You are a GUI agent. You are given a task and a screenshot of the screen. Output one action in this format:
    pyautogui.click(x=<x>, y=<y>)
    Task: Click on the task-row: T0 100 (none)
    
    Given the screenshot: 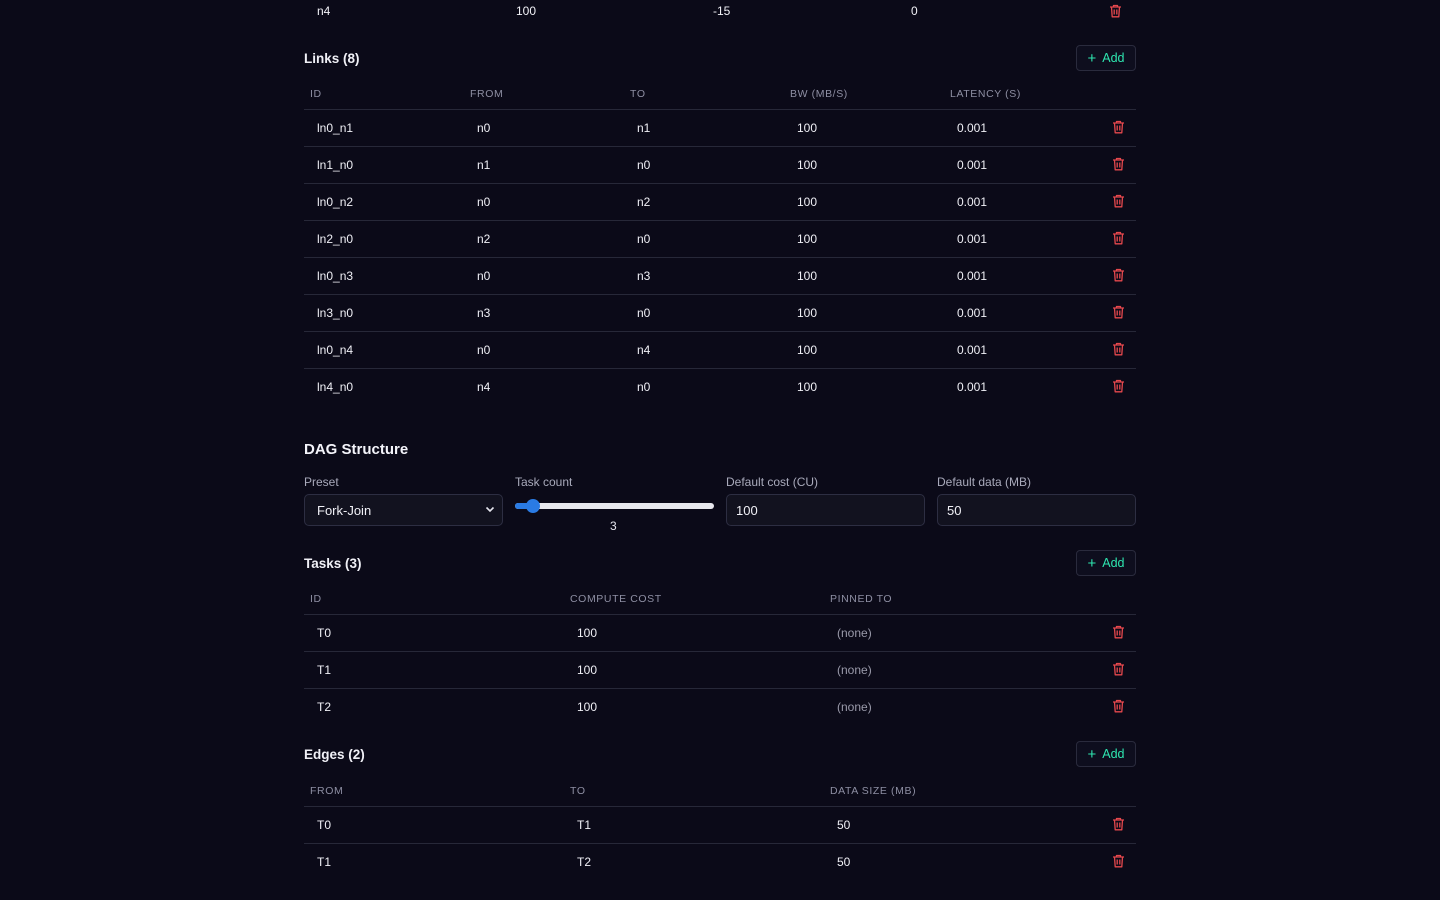 What is the action you would take?
    pyautogui.click(x=720, y=633)
    